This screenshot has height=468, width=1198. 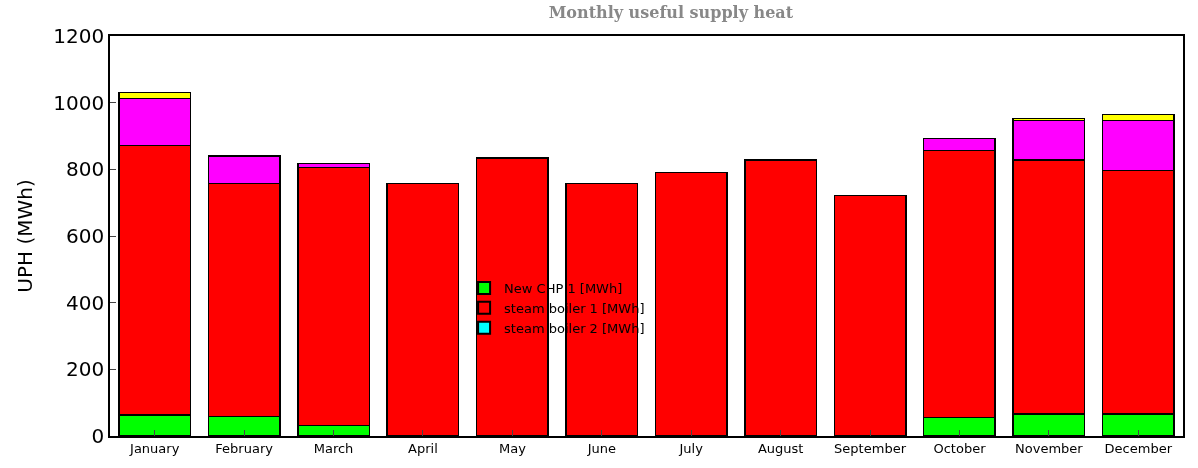 I want to click on x-tick-label: October, so click(x=960, y=449).